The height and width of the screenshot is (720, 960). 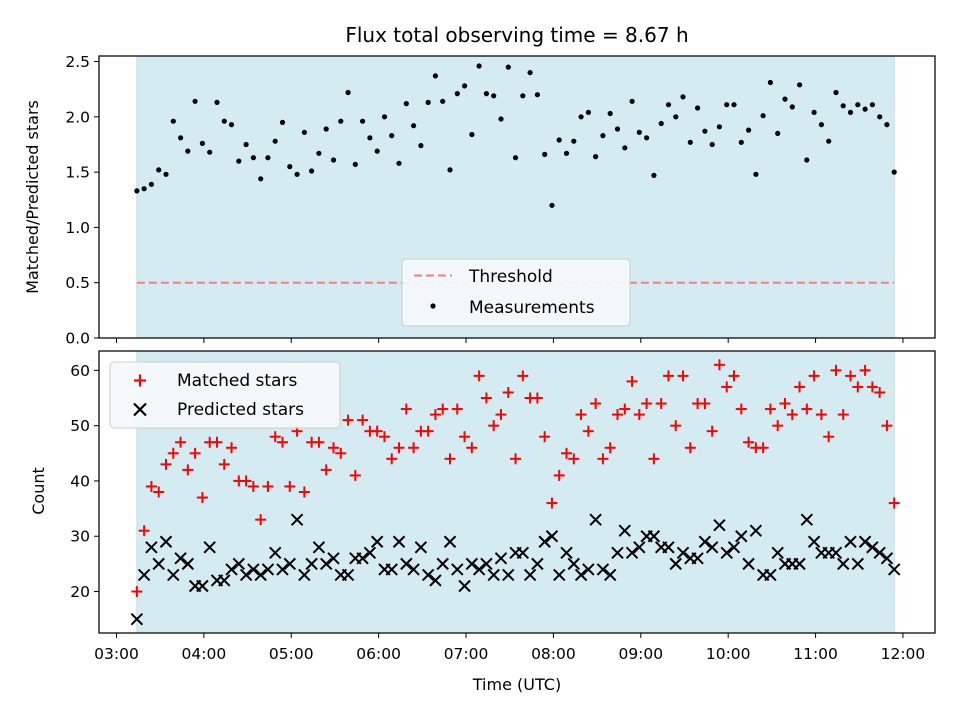 I want to click on threshold-legend-label: Threshold, so click(x=510, y=277).